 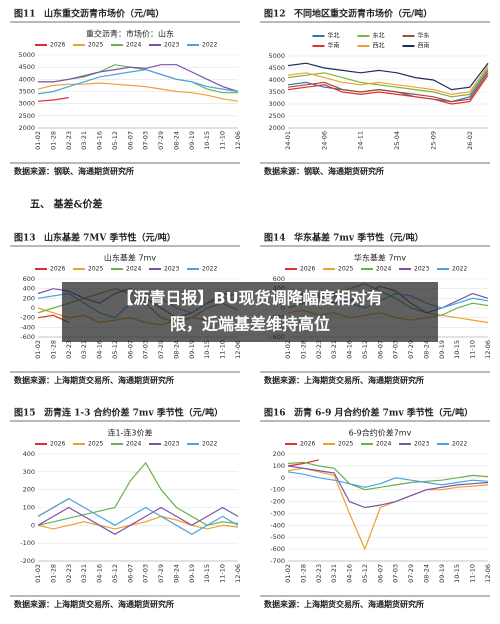 I want to click on legend-label: 华东, so click(x=424, y=36).